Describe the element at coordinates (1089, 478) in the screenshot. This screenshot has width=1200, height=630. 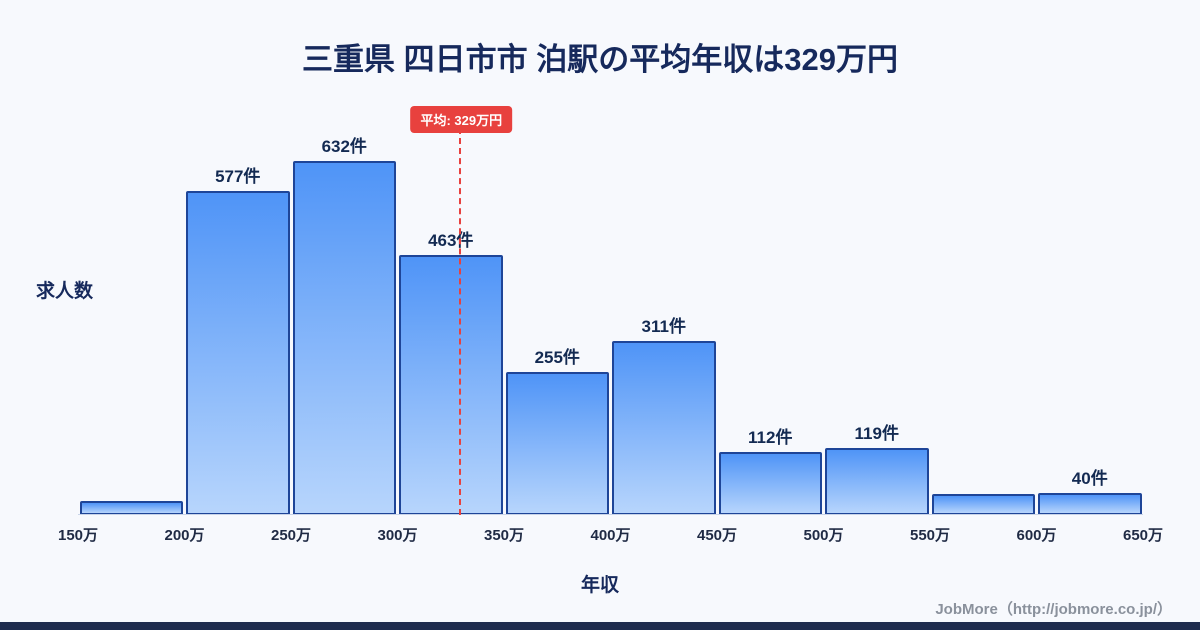
I see `bar-value-label: 40件` at that location.